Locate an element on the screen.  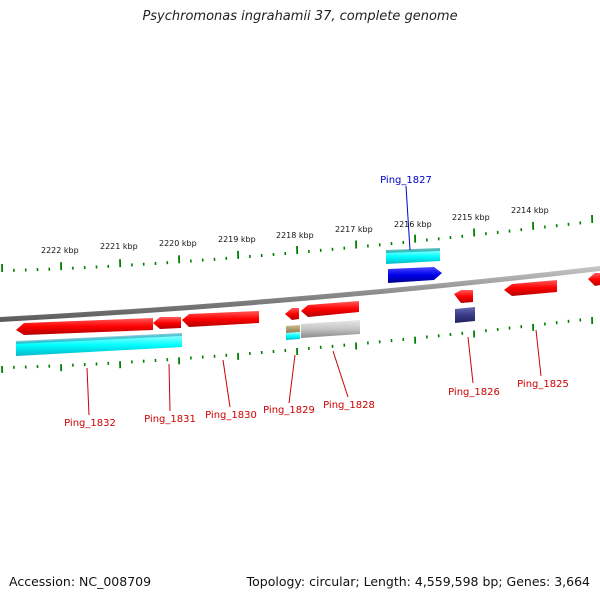
axis-tick-label: 2220 kbp is located at coordinates (178, 243).